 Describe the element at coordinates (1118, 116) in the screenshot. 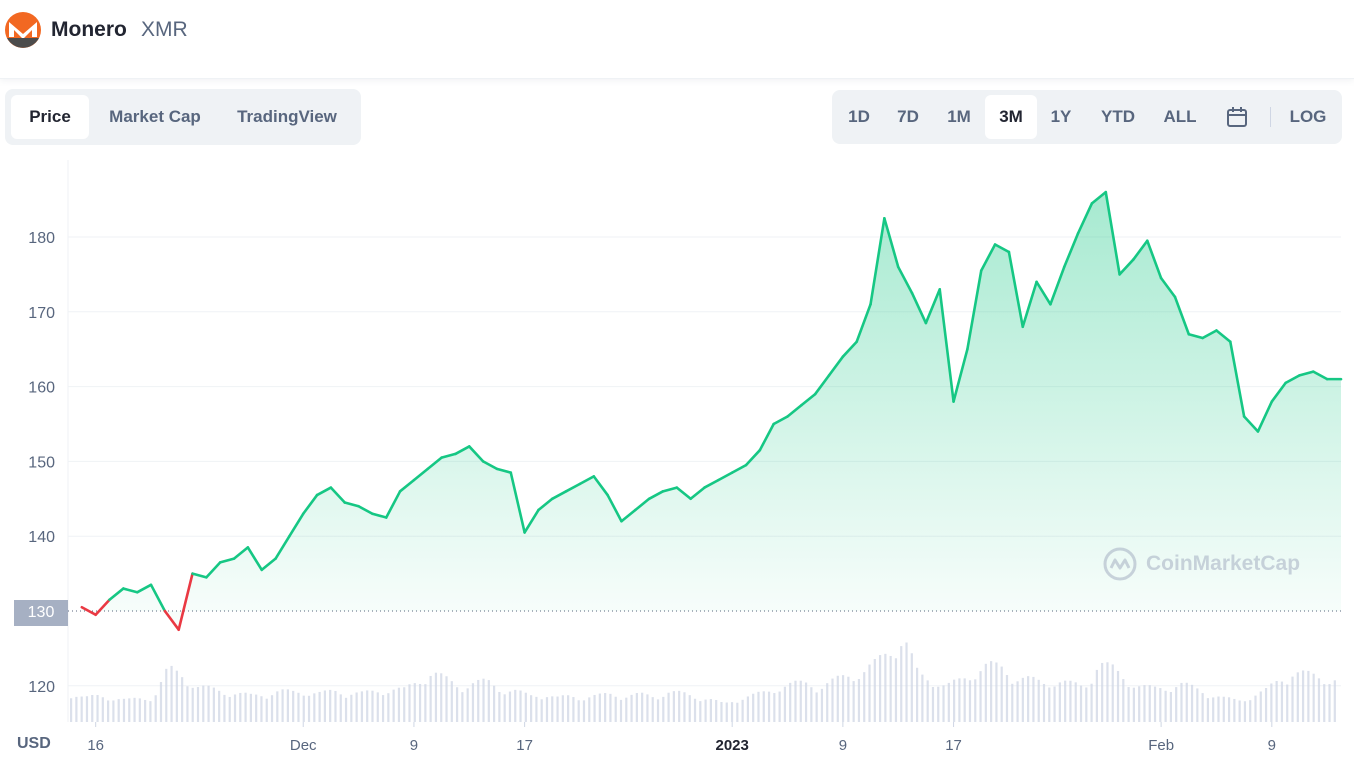

I see `range-ytd: YTD` at that location.